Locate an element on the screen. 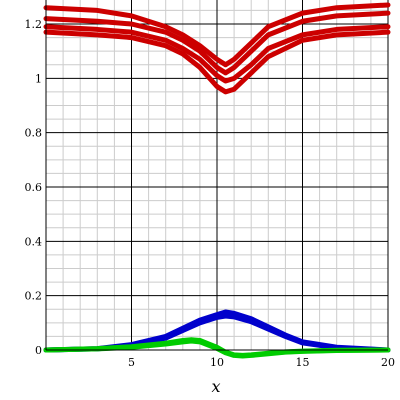 The width and height of the screenshot is (400, 400). y-tick-label: 0.8 is located at coordinates (34, 133).